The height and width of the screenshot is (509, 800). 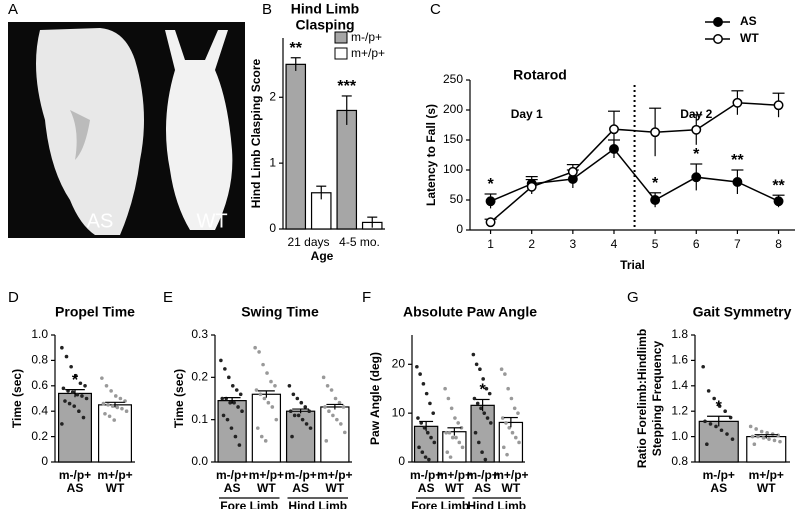 What do you see at coordinates (737, 244) in the screenshot?
I see `x-tick-label: 7` at bounding box center [737, 244].